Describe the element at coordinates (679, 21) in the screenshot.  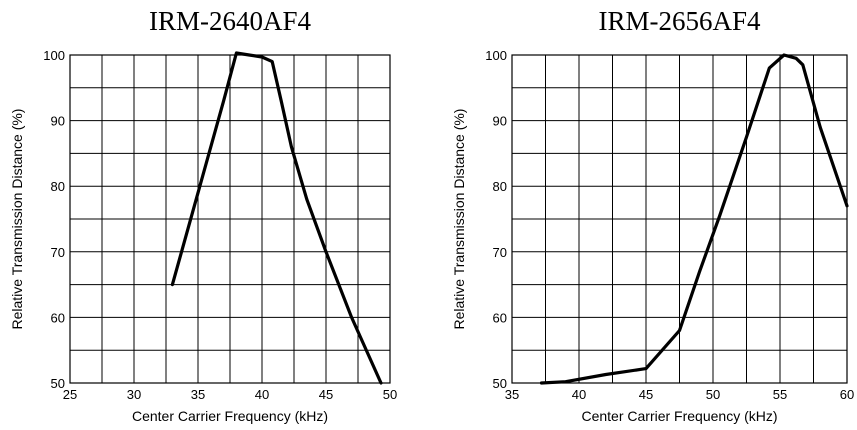
I see `chart-title: IRM-2656AF4` at that location.